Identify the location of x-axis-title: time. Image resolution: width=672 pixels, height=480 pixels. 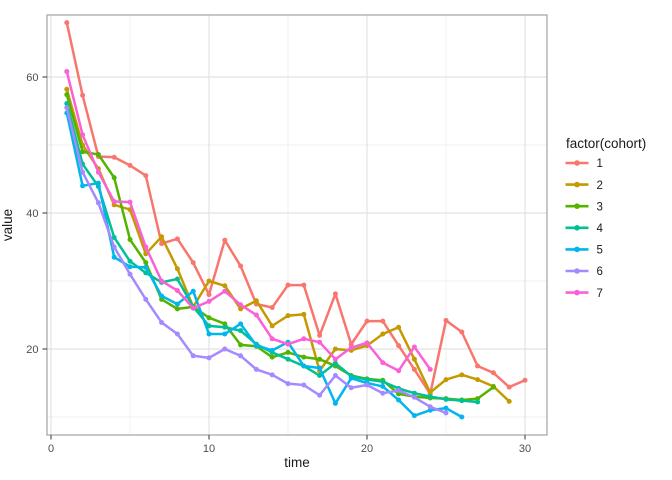
(297, 462).